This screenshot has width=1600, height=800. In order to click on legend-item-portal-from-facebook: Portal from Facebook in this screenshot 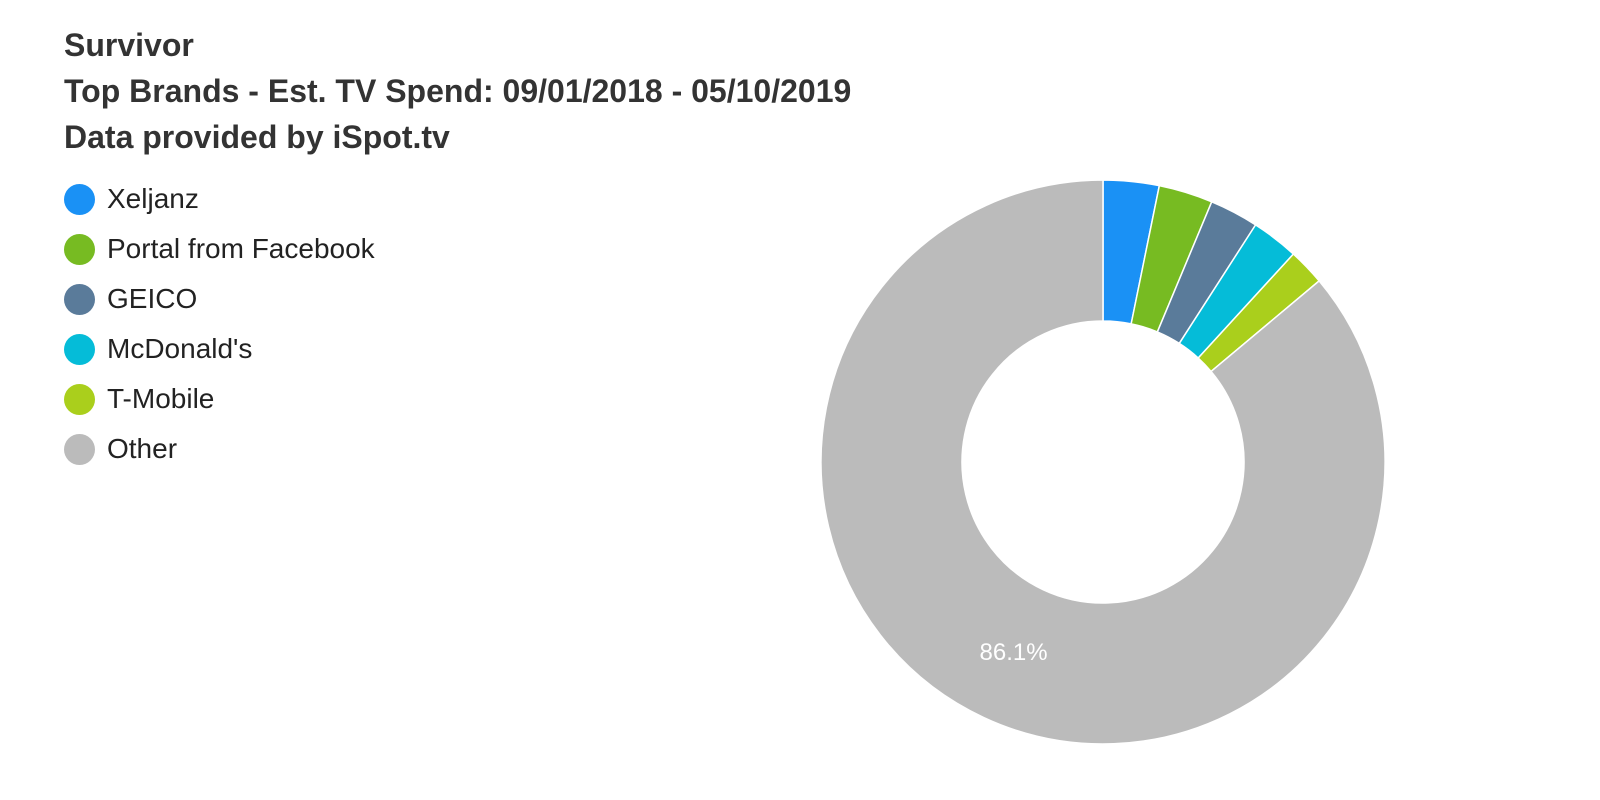, I will do `click(219, 249)`.